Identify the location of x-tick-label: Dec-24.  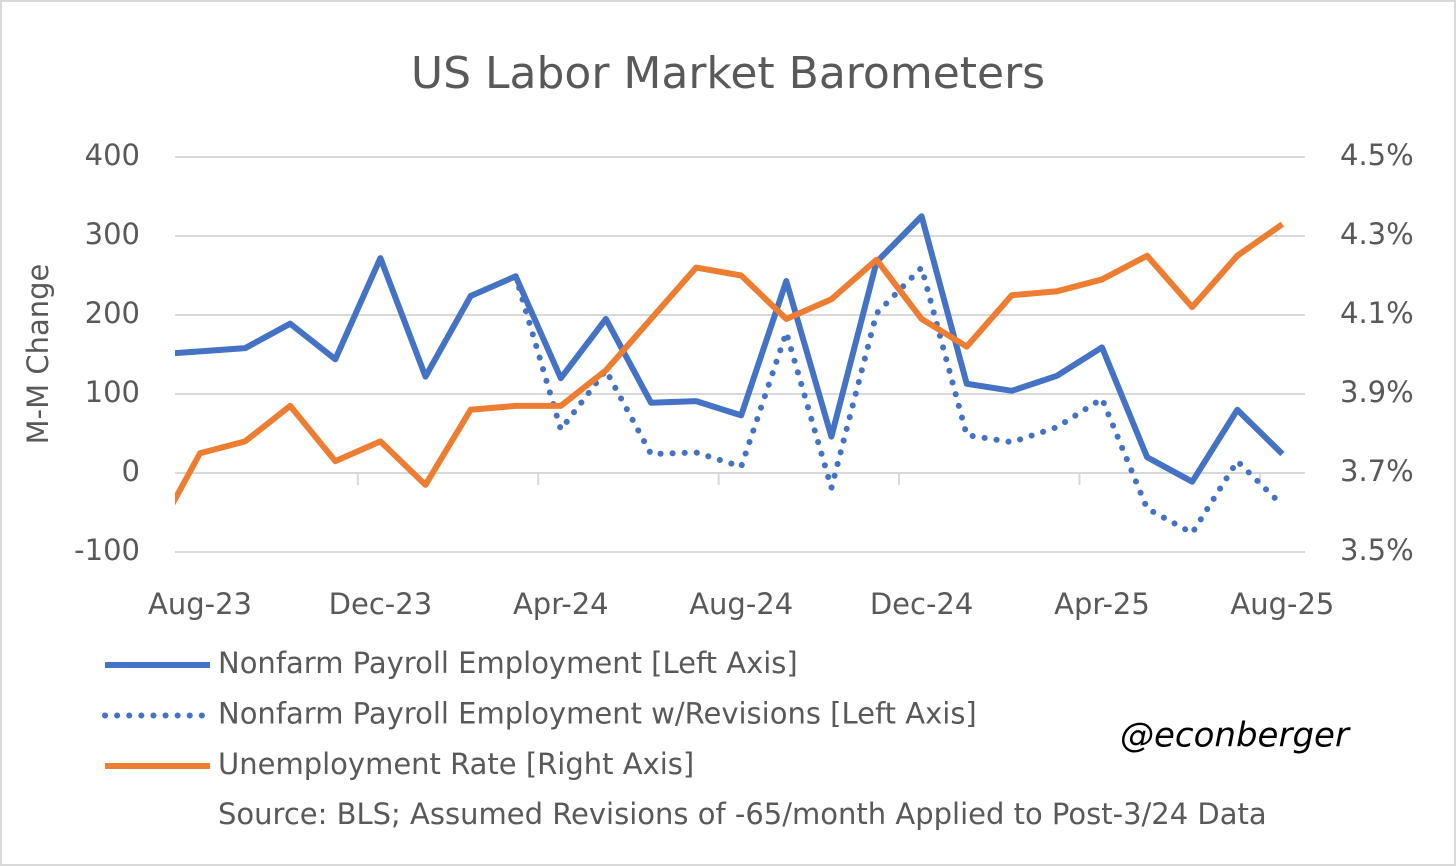
(921, 604).